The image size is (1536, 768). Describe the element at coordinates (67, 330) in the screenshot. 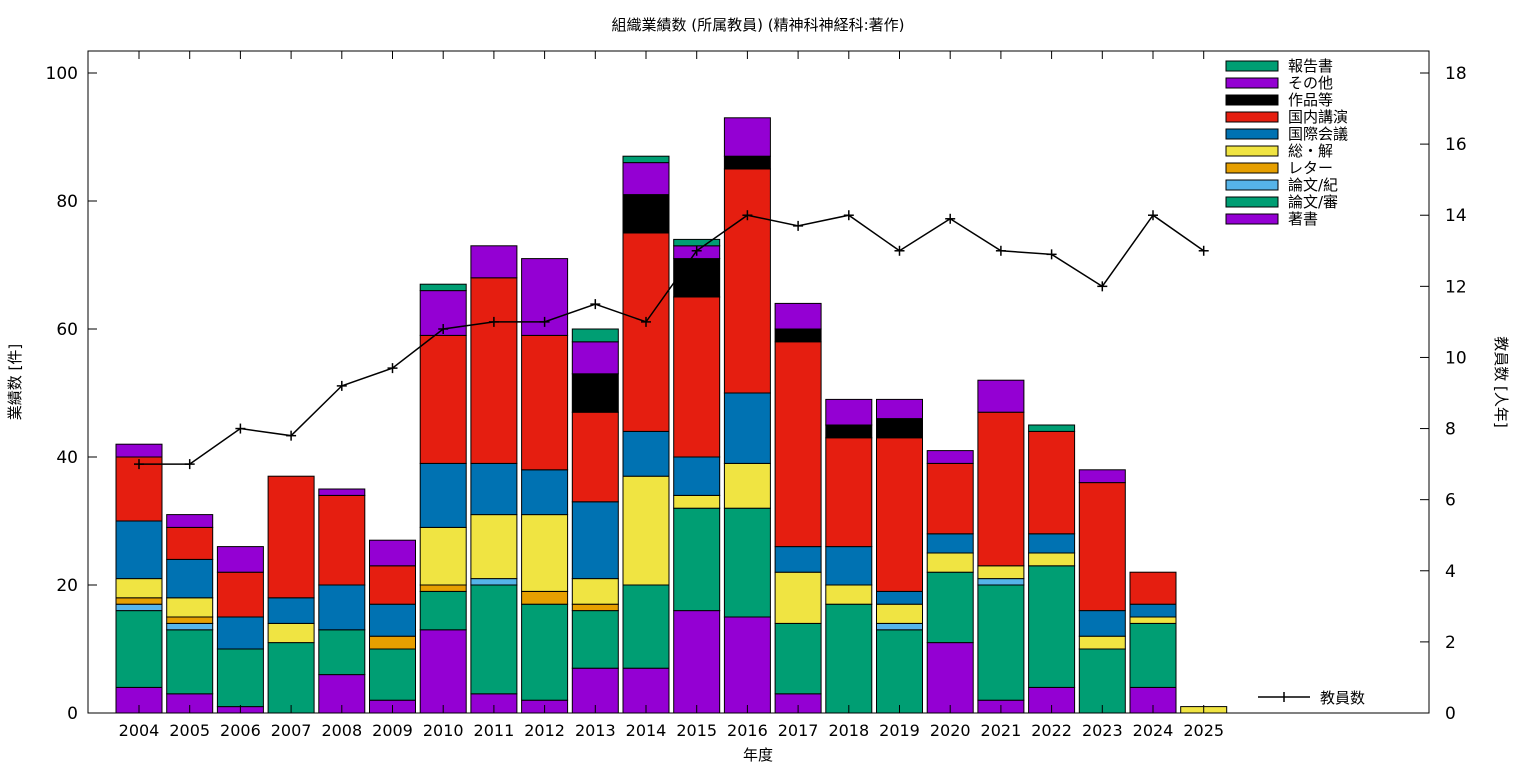

I see `y-tick-label: 60` at that location.